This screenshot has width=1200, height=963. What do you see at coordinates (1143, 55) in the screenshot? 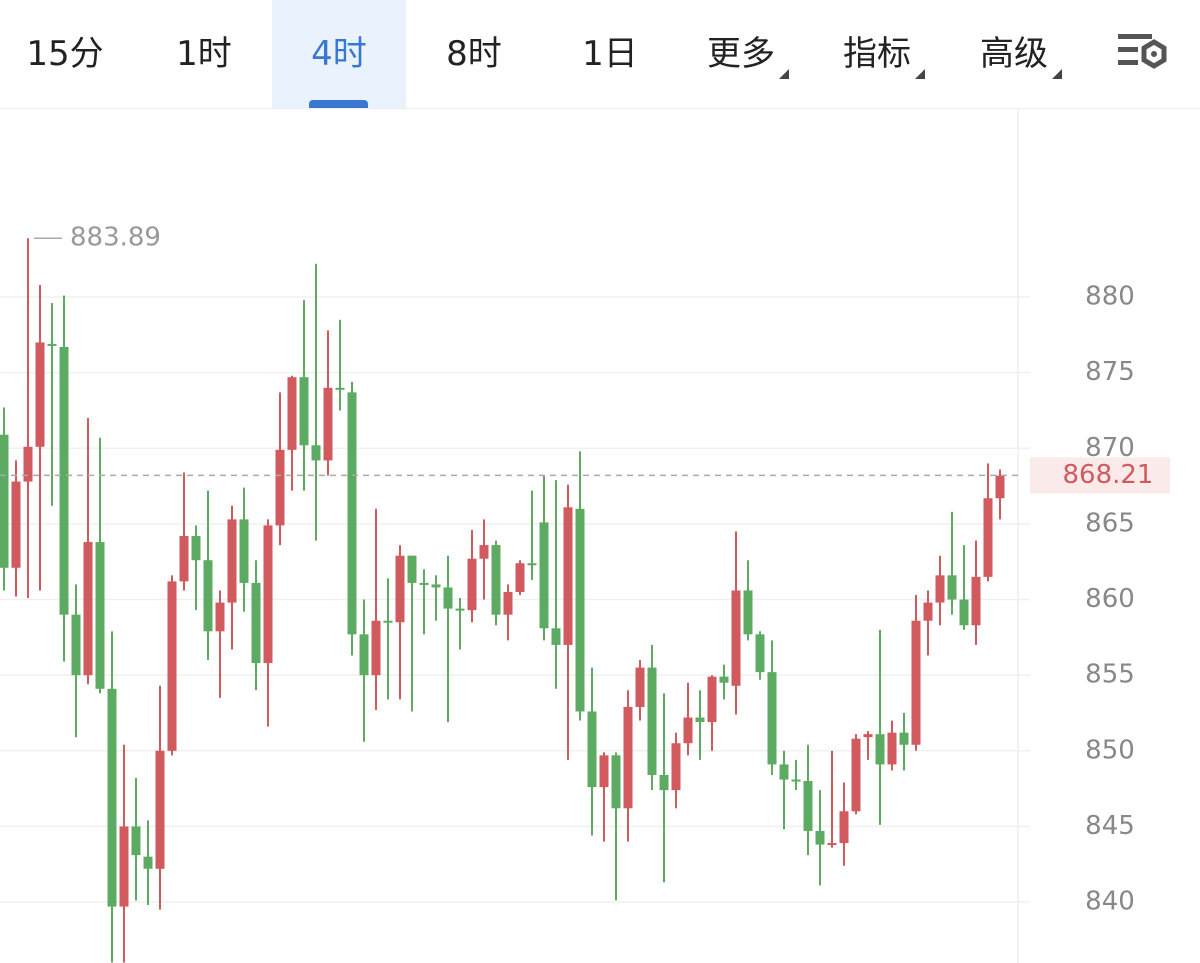
I see `settings-icon` at bounding box center [1143, 55].